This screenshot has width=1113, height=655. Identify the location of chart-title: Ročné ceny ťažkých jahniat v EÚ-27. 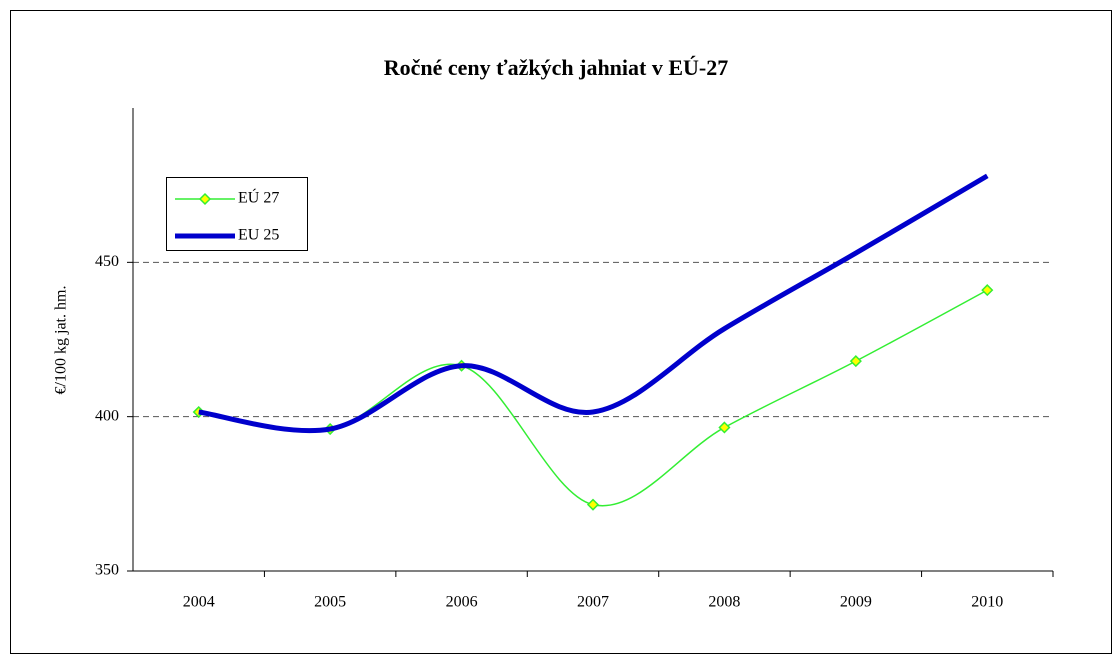
(556, 67).